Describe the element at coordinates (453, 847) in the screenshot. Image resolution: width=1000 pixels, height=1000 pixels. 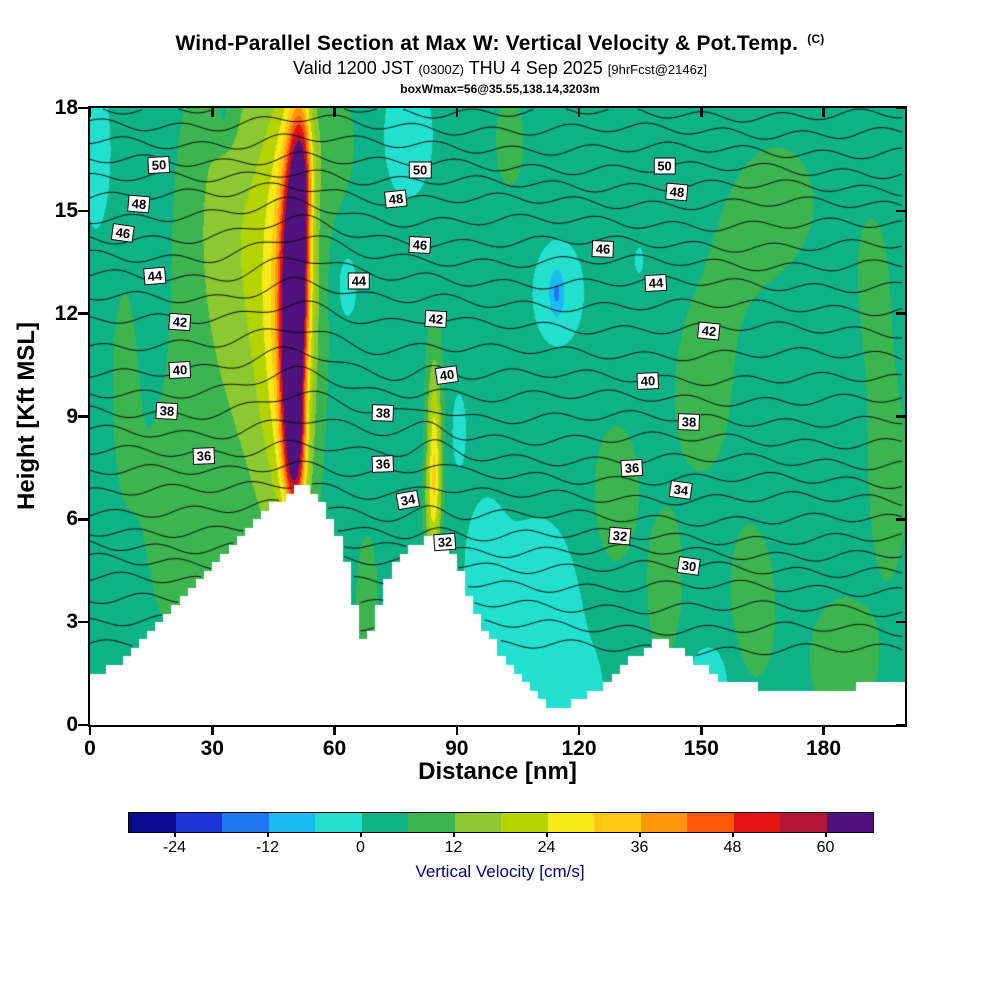
I see `colorbar-tick-label: 12` at that location.